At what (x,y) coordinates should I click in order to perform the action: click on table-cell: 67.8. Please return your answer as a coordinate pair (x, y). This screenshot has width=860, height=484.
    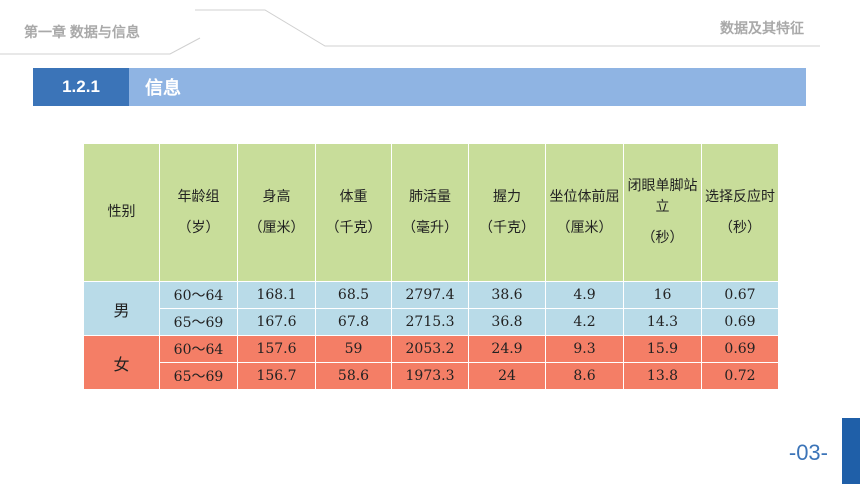
    Looking at the image, I should click on (353, 322).